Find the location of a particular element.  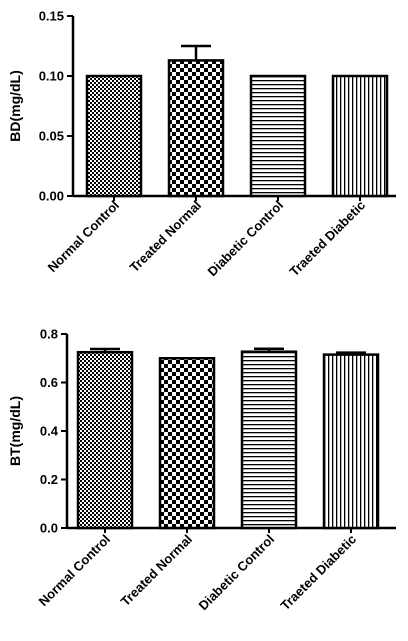

y-tick-label: 0.00 is located at coordinates (51, 196).